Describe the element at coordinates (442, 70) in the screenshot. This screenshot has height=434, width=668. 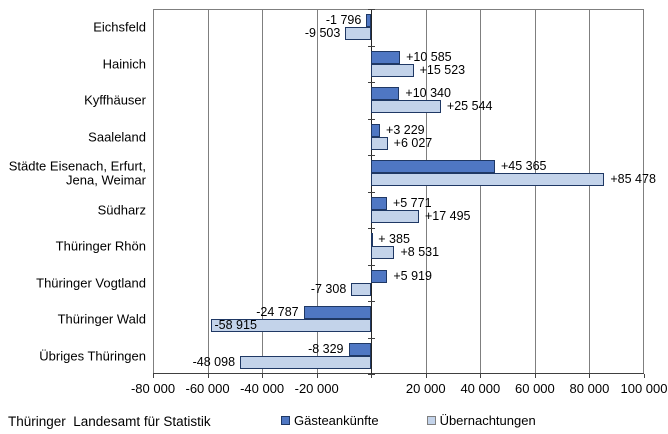
I see `value-label: +15 523` at that location.